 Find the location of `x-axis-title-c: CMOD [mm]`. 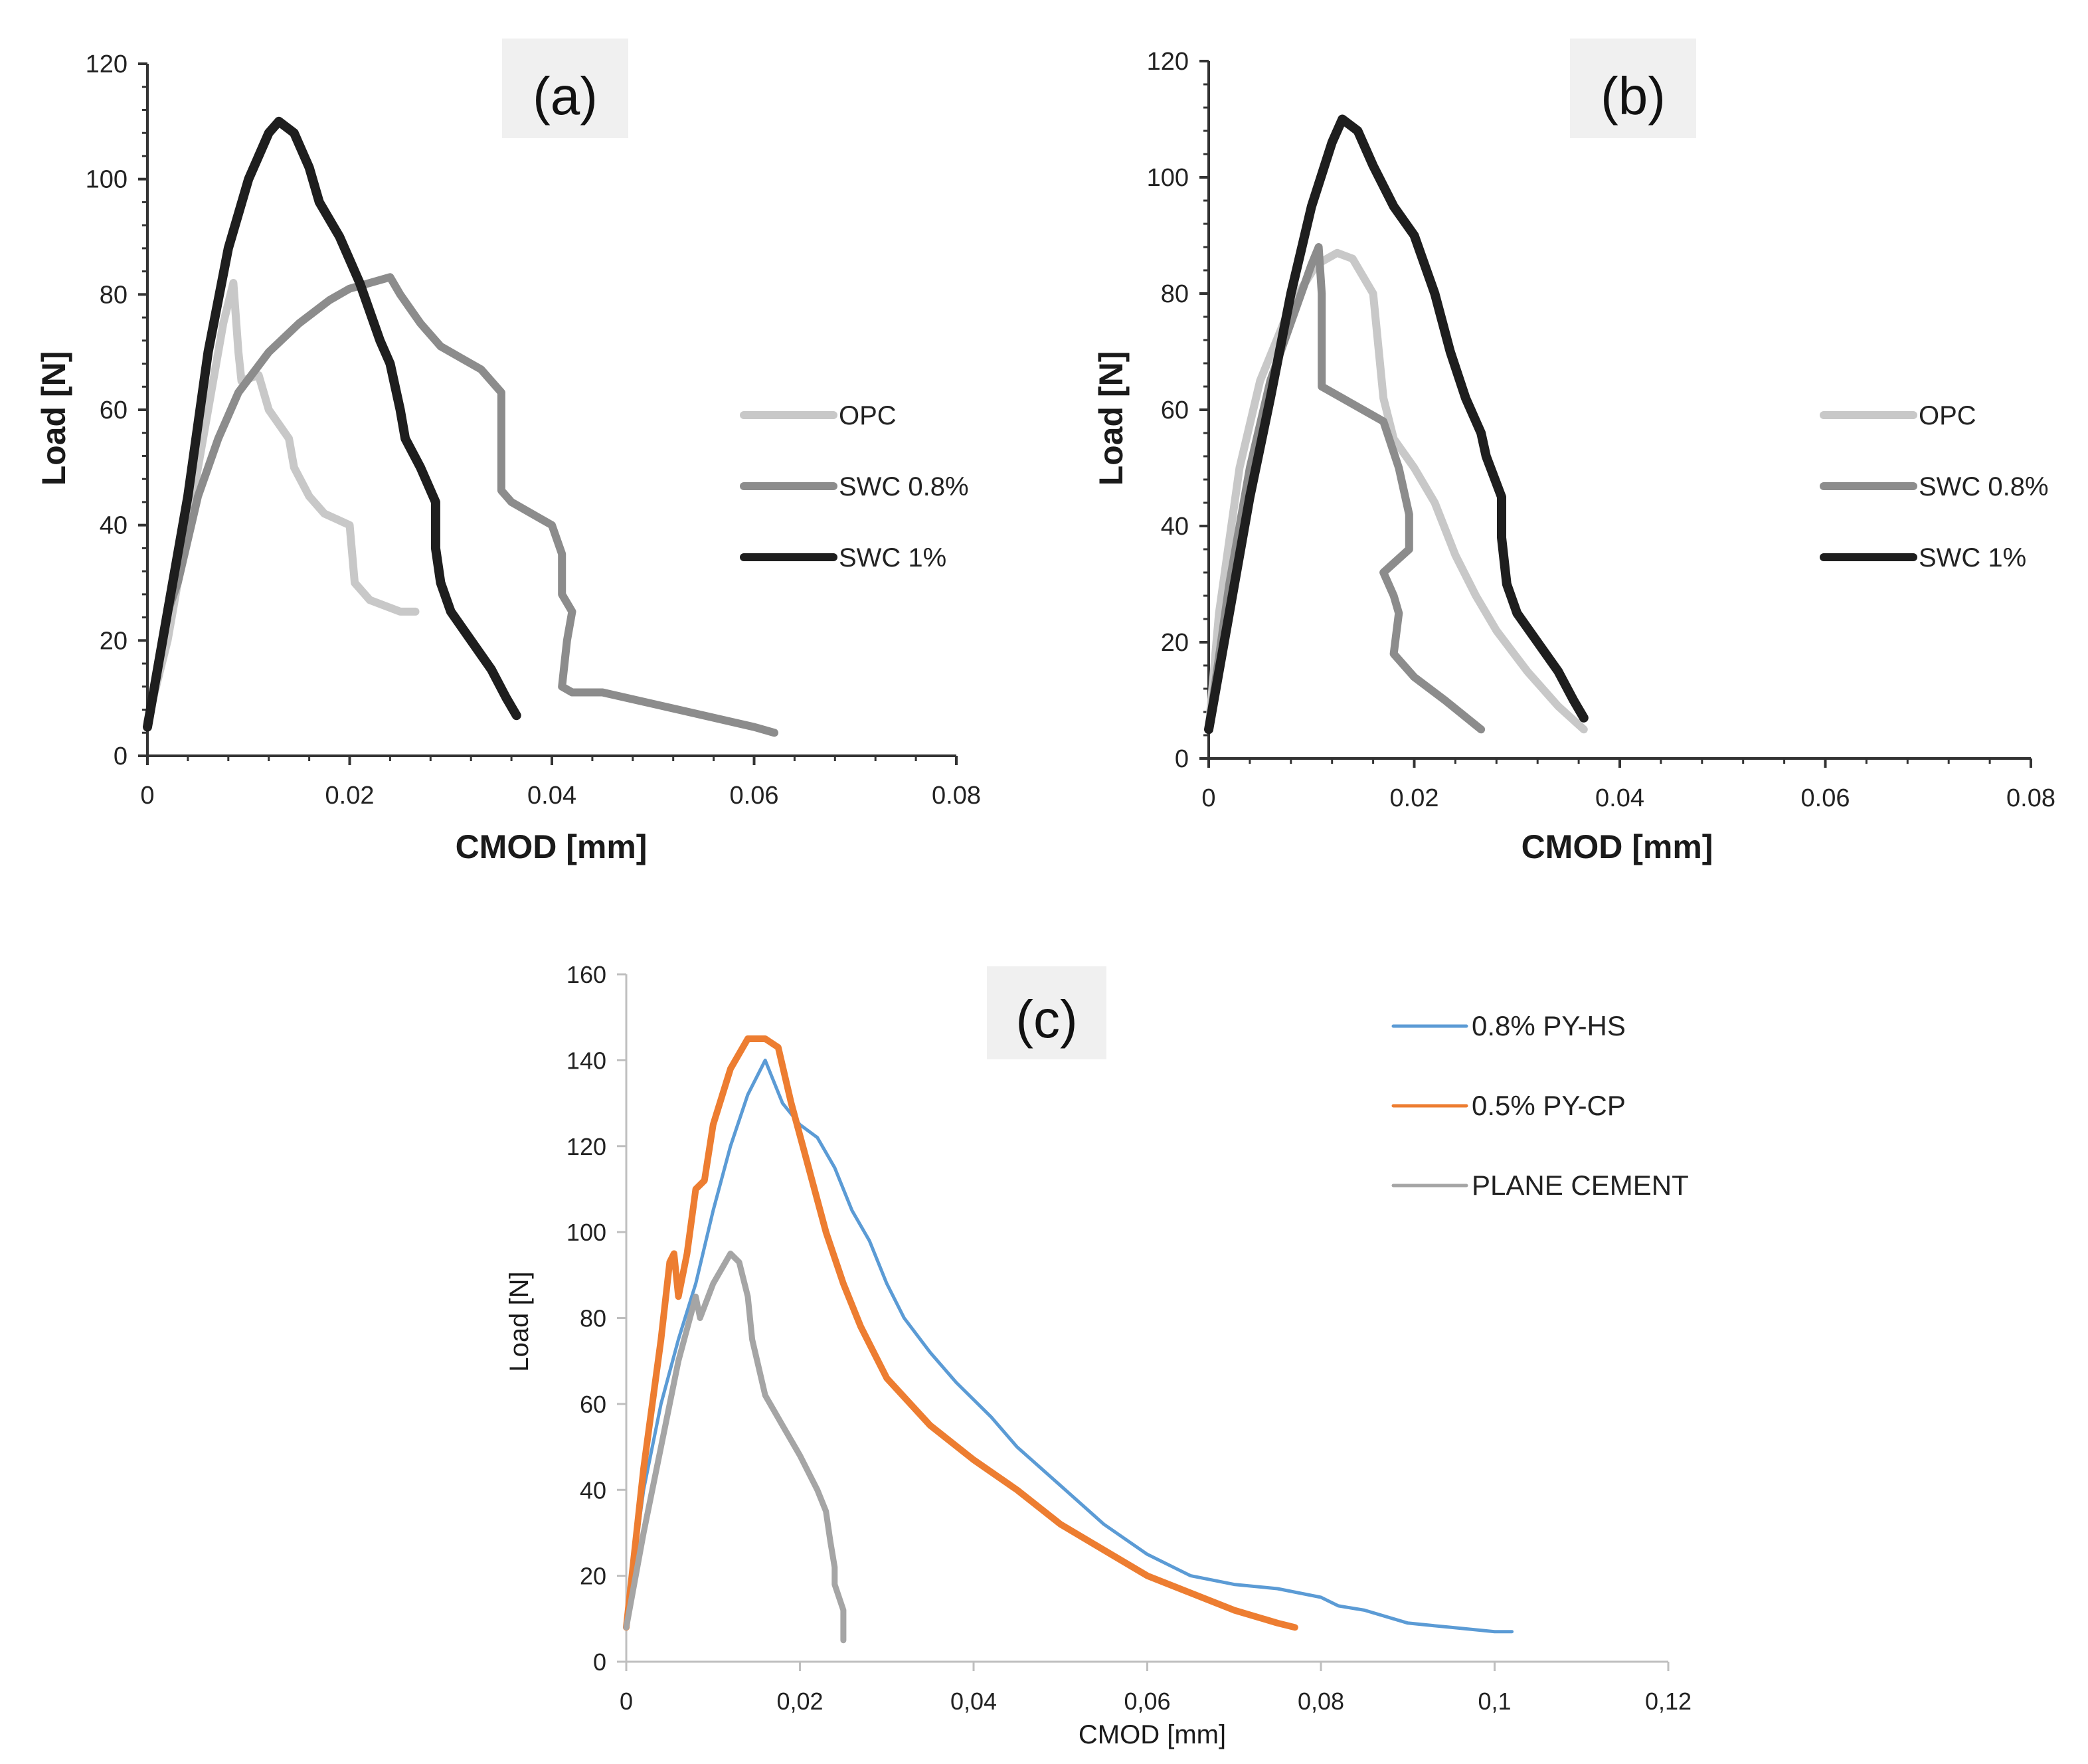

x-axis-title-c: CMOD [mm] is located at coordinates (1152, 1735).